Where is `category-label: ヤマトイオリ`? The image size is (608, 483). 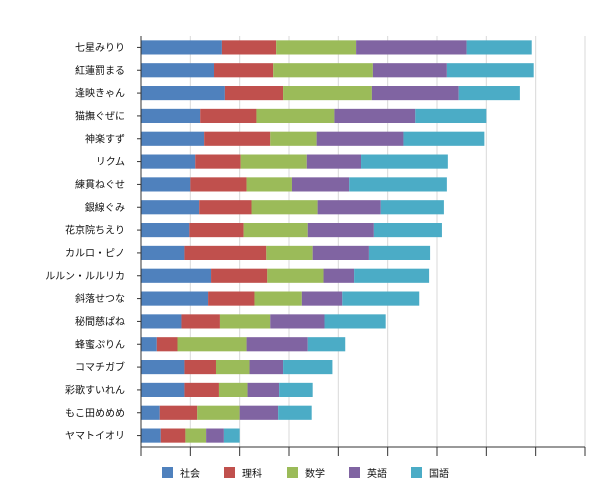
category-label: ヤマトイオリ is located at coordinates (95, 436).